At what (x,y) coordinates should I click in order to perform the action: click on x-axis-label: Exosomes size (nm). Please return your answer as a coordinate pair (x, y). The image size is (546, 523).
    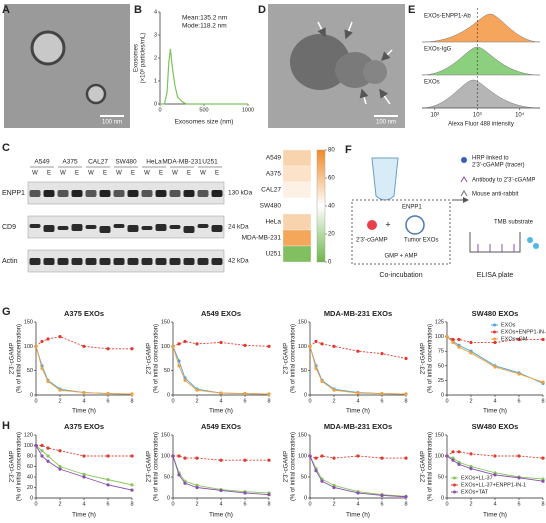
    Looking at the image, I should click on (204, 122).